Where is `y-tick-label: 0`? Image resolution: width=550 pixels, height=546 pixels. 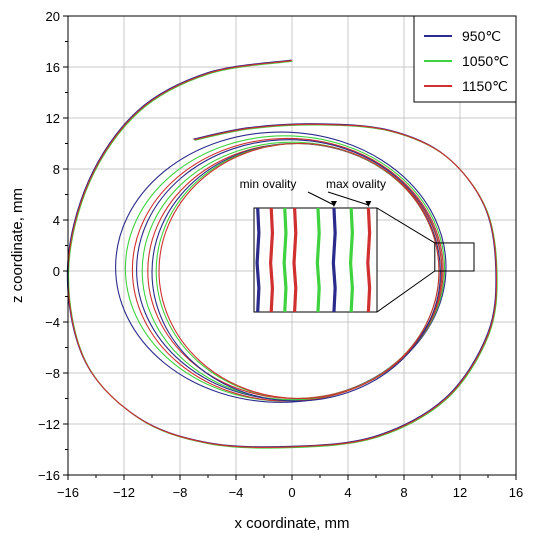
y-tick-label: 0 is located at coordinates (56, 271).